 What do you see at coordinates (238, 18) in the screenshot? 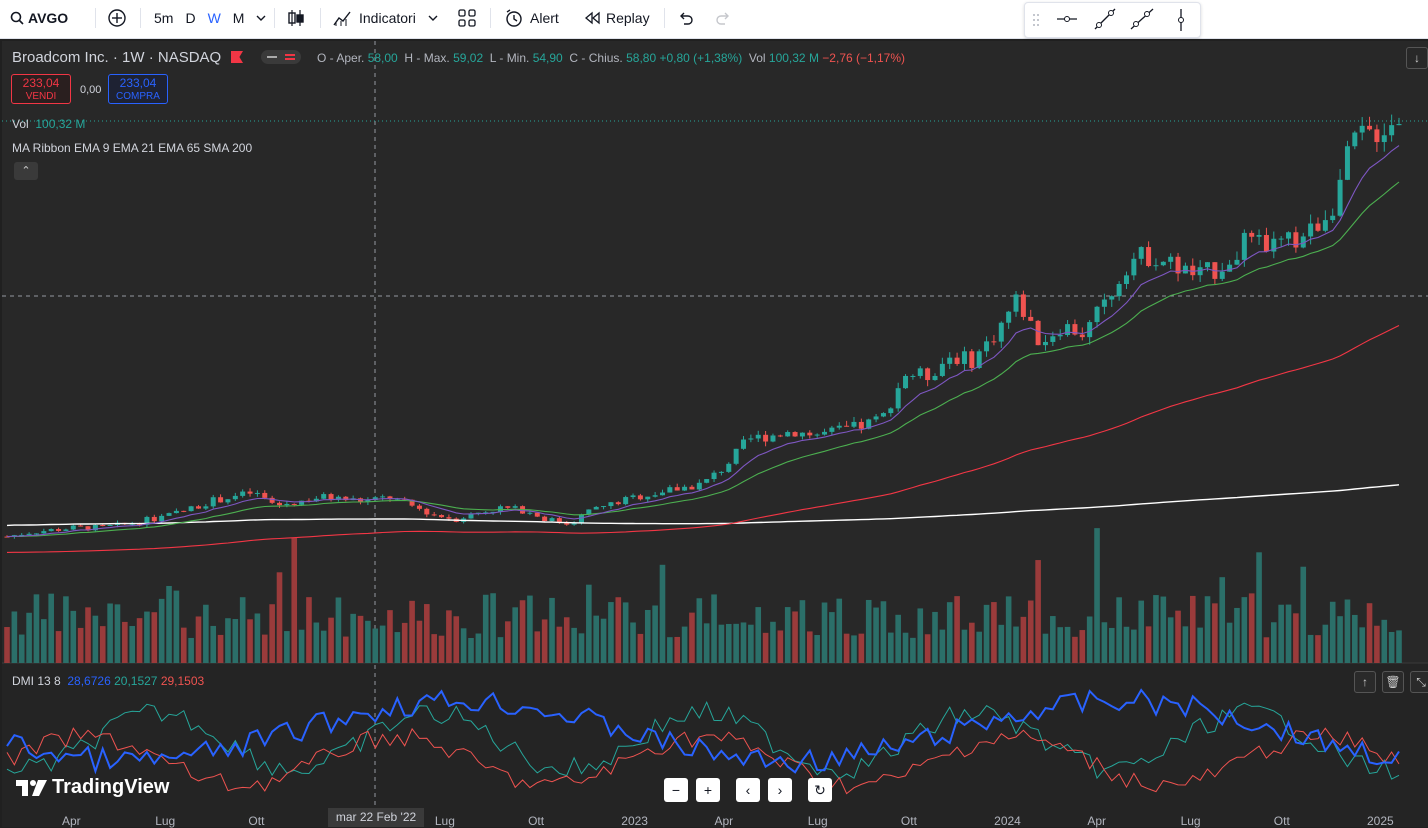
I see `timeframe-m: M` at bounding box center [238, 18].